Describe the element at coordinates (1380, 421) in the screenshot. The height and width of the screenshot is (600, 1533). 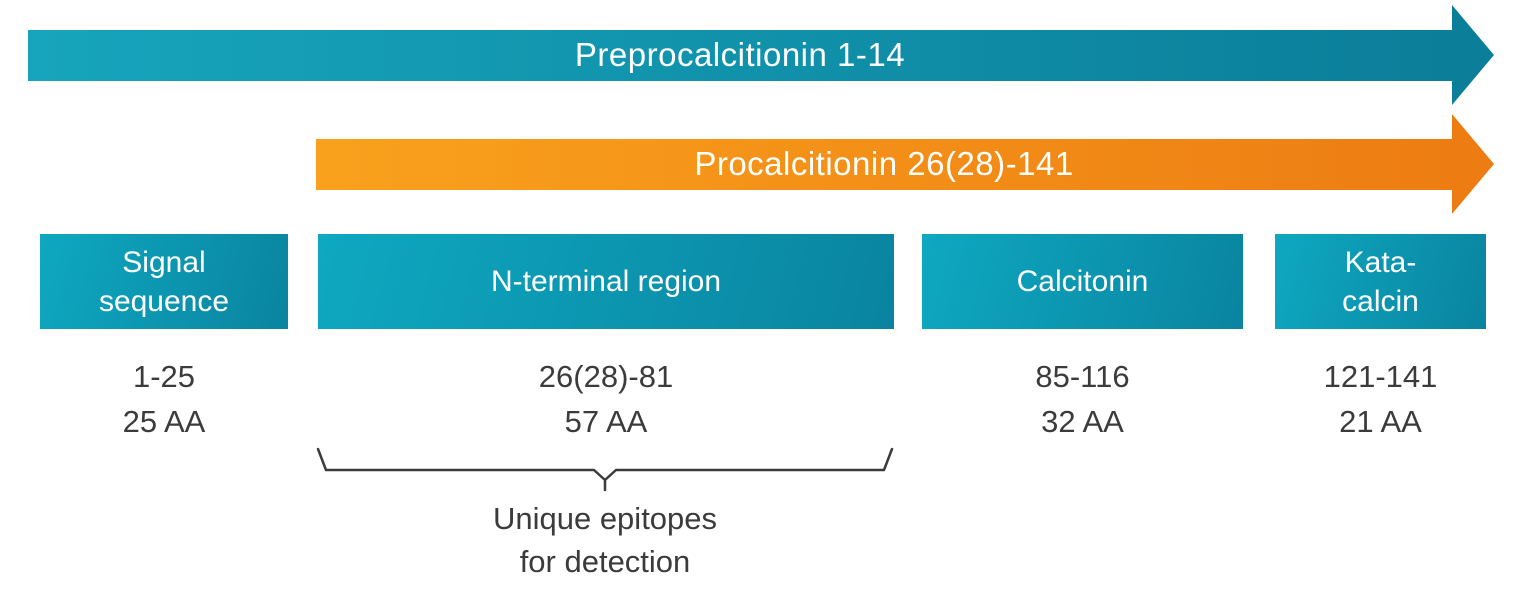
I see `aa-count-text: 21 AA` at that location.